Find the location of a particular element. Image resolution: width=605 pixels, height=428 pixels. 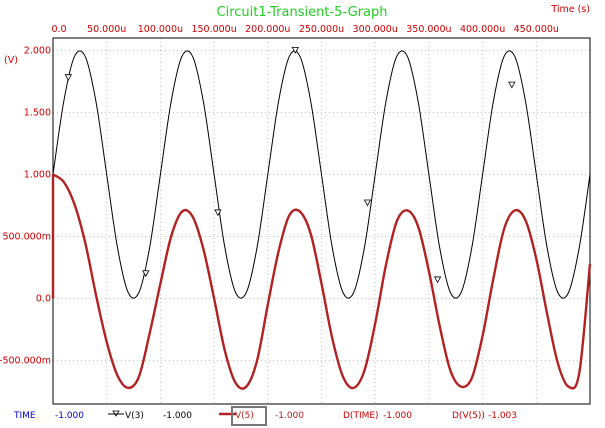

legend-v5-label: V(5) is located at coordinates (244, 416).